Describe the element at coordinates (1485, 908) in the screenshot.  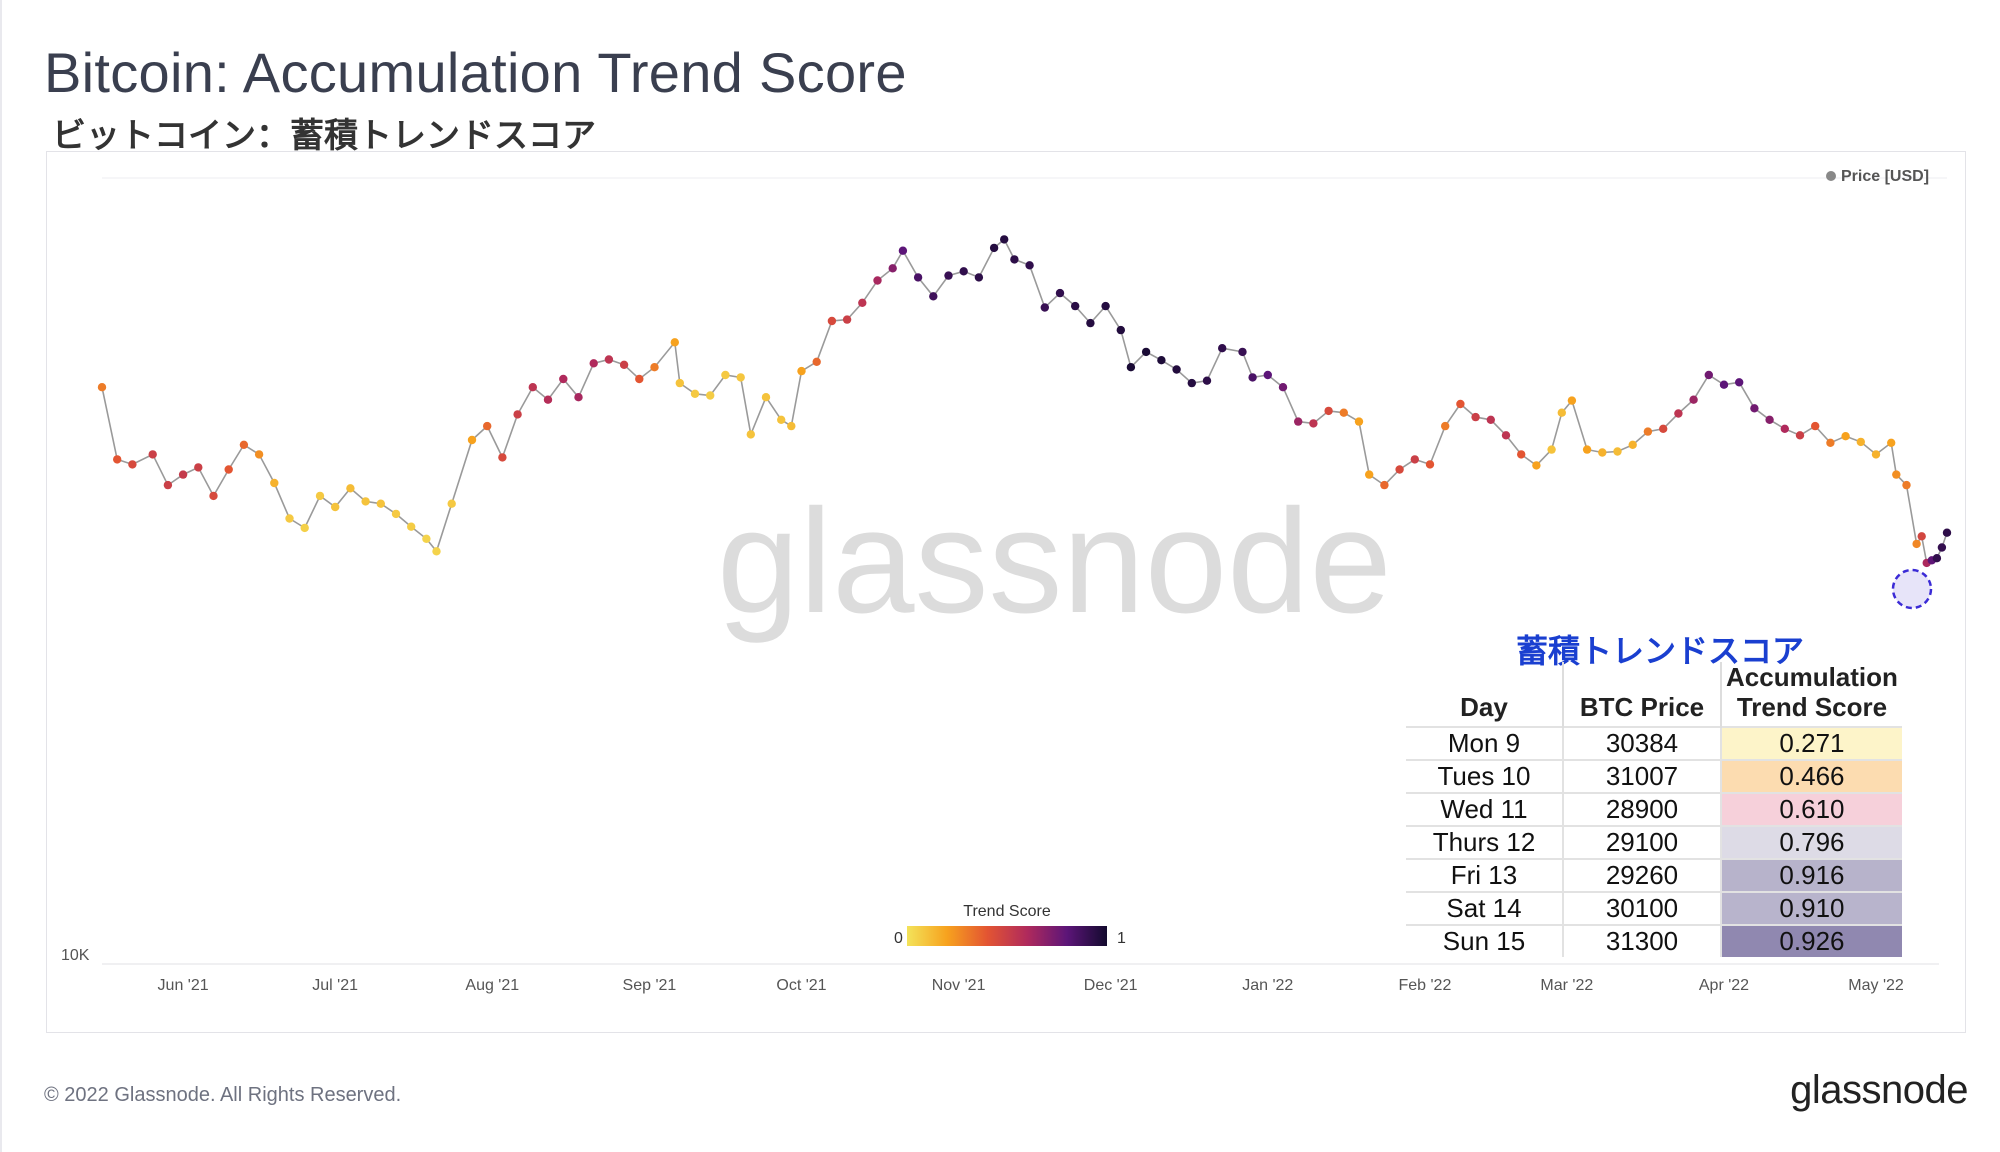
I see `cell-day: Sat 14` at that location.